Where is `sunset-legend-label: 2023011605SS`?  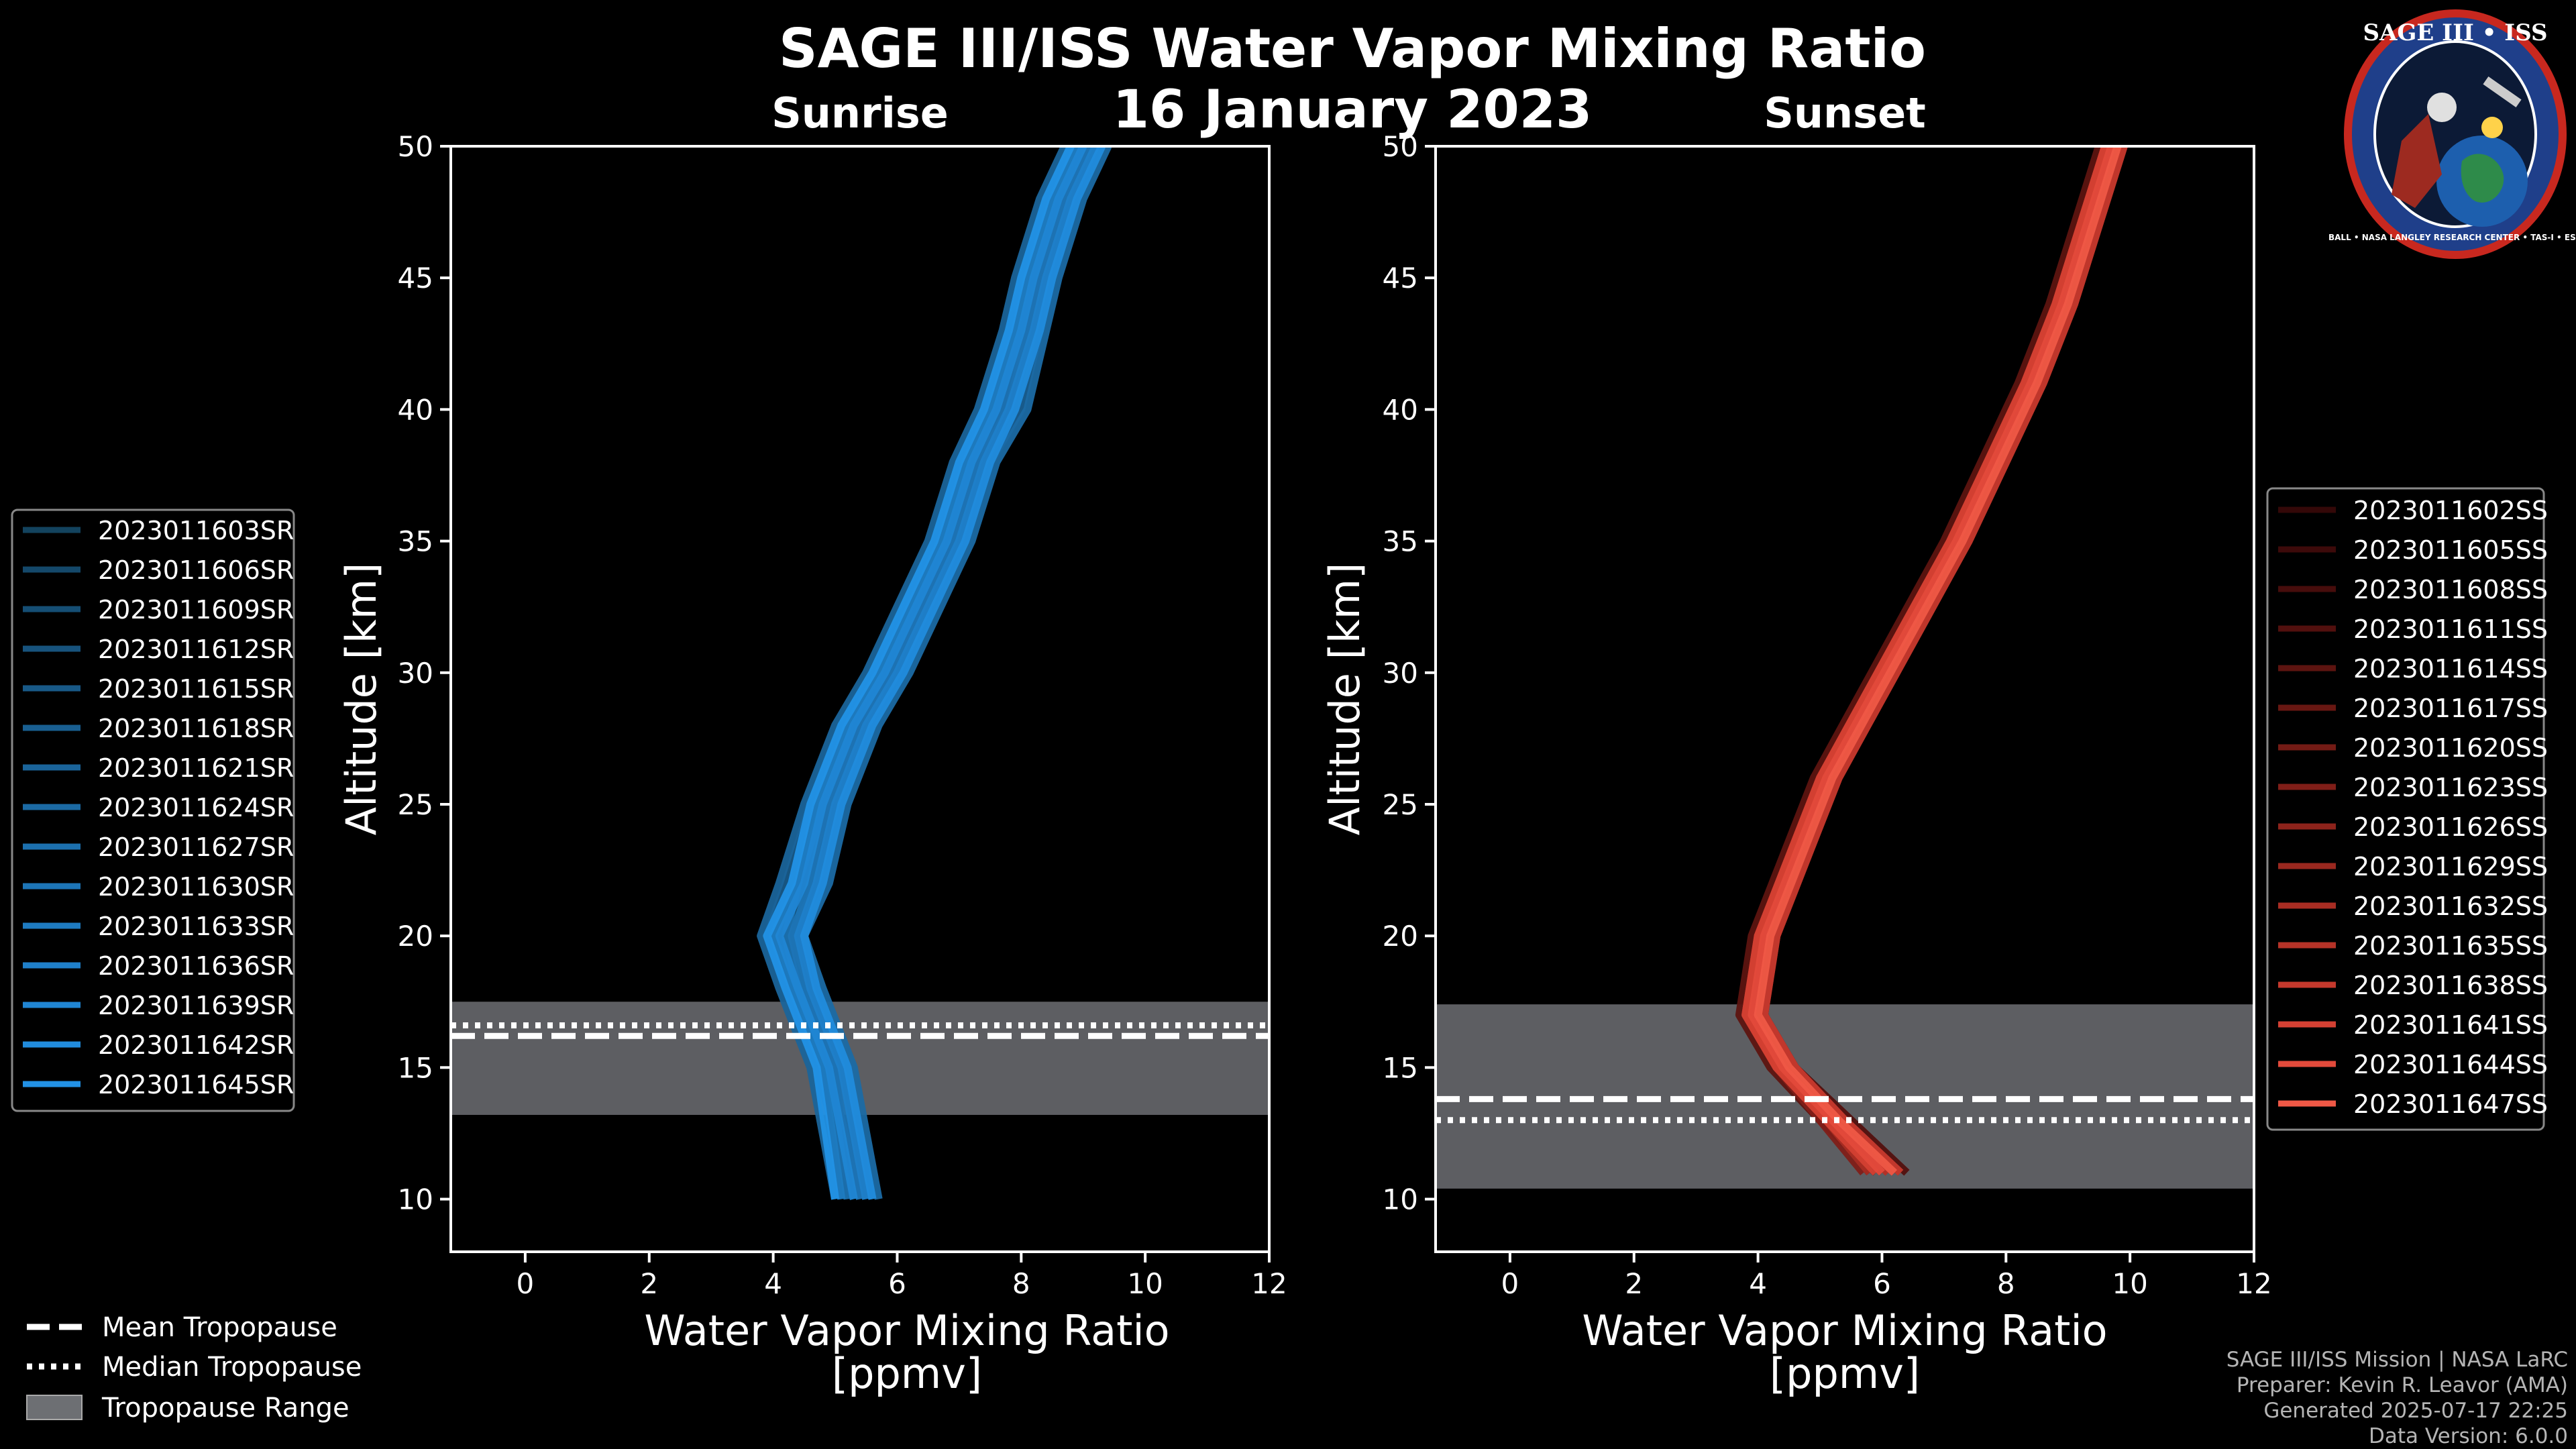 sunset-legend-label: 2023011605SS is located at coordinates (2450, 550).